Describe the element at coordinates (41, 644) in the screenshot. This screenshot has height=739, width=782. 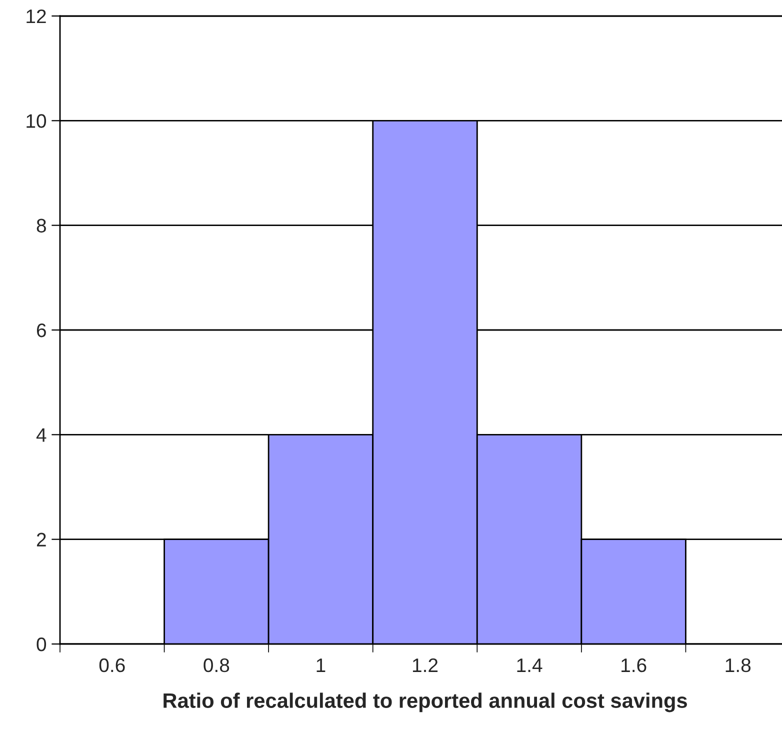
I see `y-tick-label: 0` at that location.